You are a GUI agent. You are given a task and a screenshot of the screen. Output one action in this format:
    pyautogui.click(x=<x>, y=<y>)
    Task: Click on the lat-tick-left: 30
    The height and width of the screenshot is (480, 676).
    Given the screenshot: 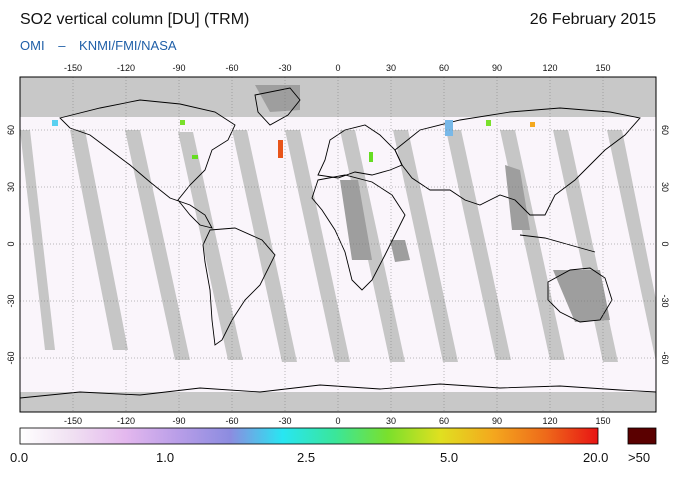 What is the action you would take?
    pyautogui.click(x=11, y=187)
    